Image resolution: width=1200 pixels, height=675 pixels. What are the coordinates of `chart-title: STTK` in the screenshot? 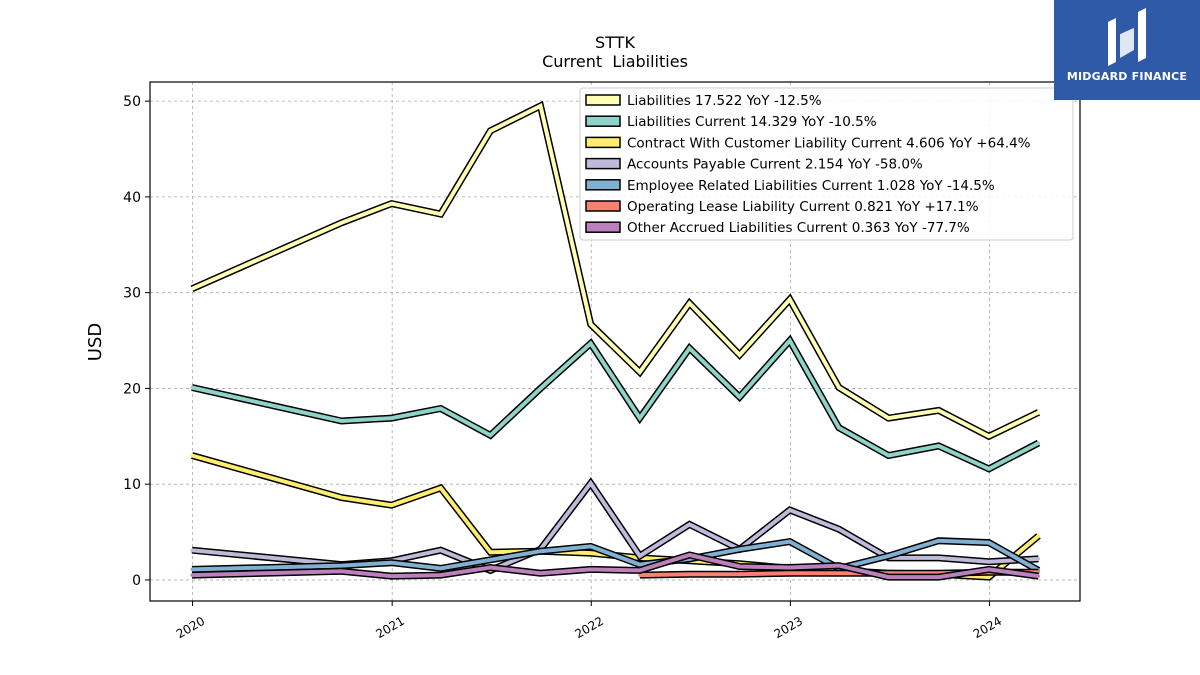 It's located at (615, 42).